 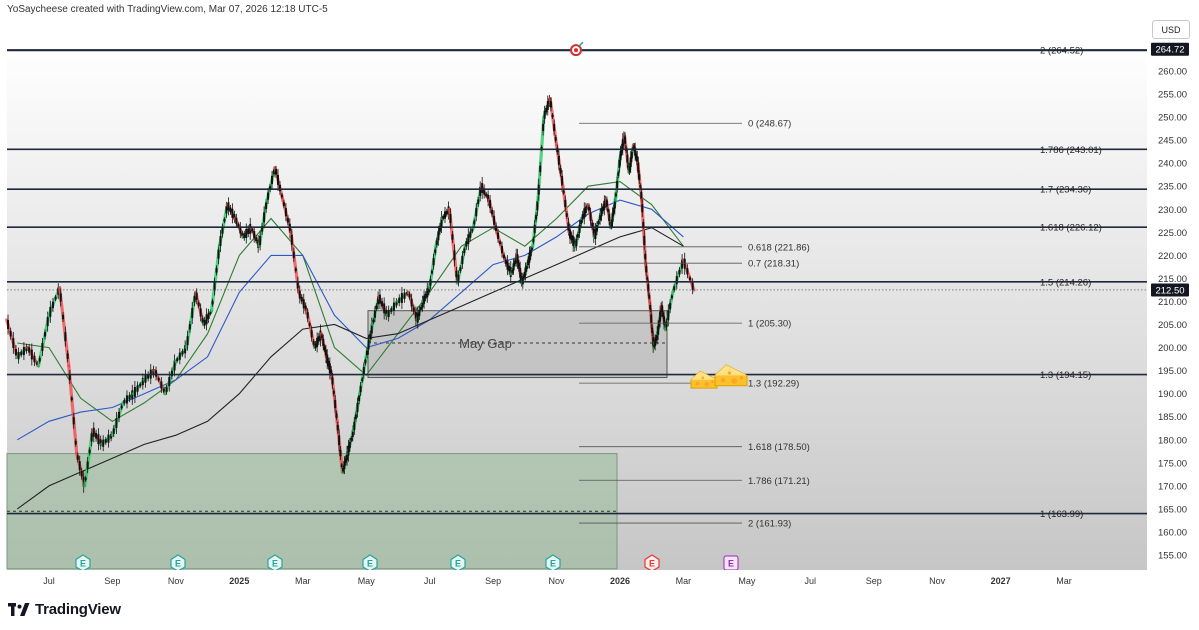 I want to click on short-fib-label: 2 (161.93), so click(x=769, y=524).